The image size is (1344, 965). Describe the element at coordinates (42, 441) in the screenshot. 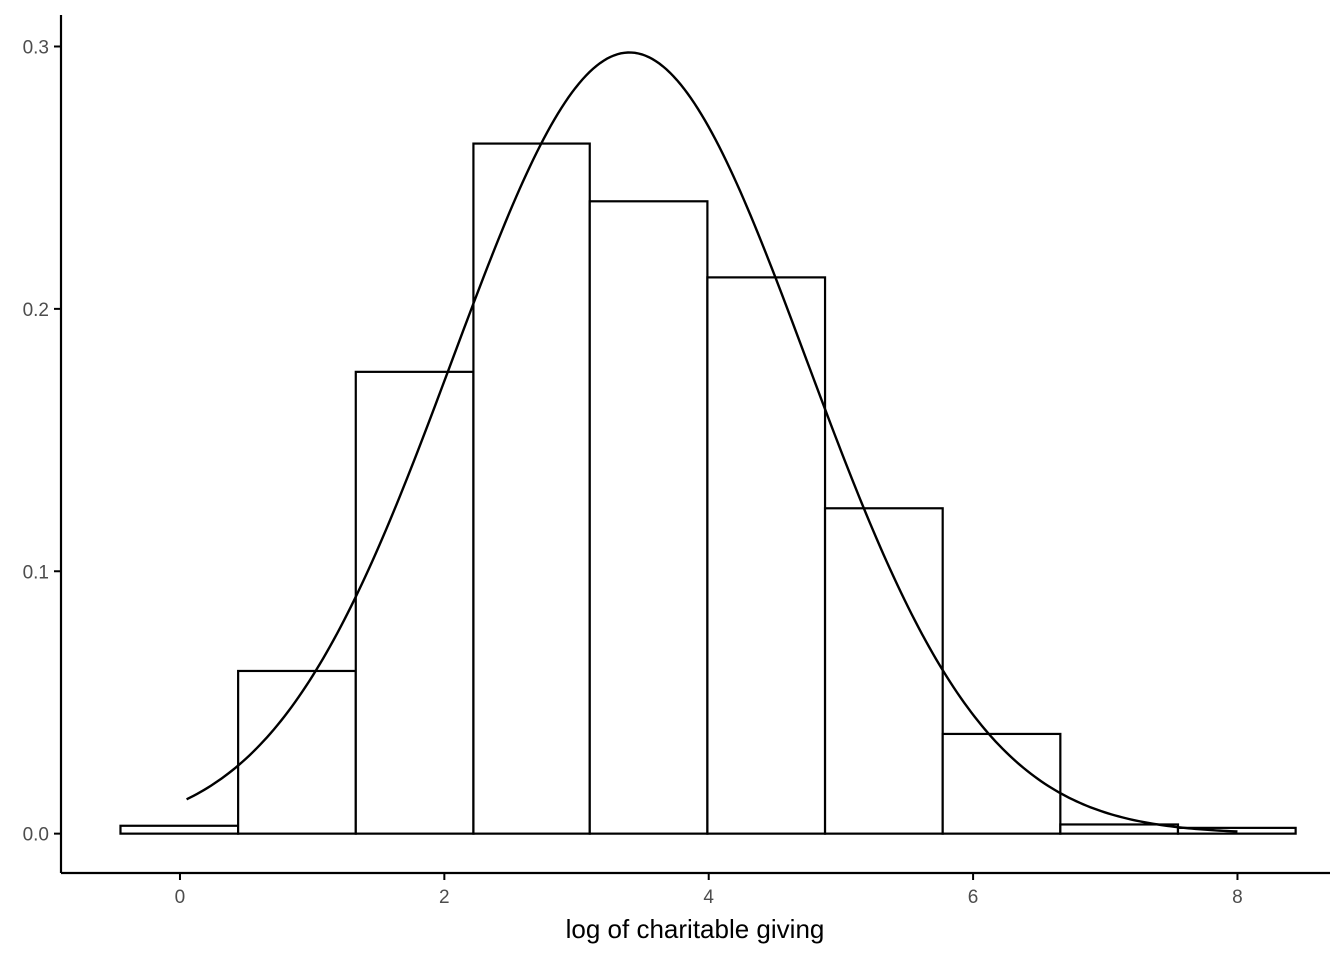

I see `y-ticks-layer: 0.0 0.1 0.2 0.3` at that location.